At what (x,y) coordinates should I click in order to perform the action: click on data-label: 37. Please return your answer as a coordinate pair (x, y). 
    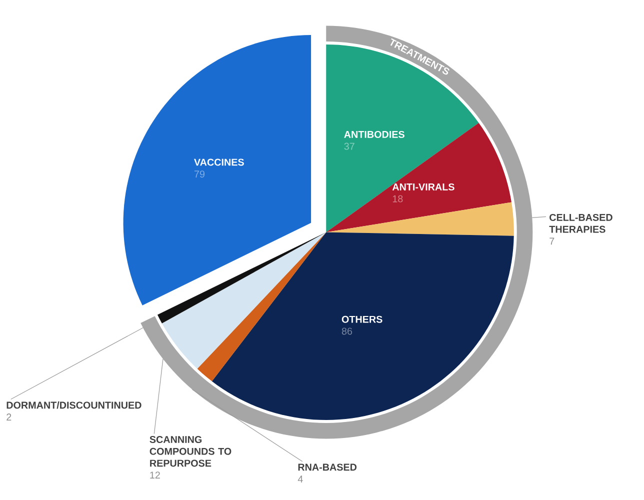
    Looking at the image, I should click on (349, 146).